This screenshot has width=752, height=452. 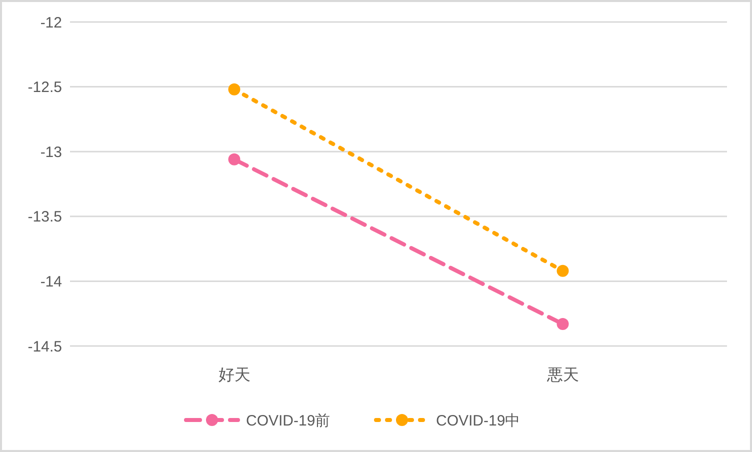 I want to click on y-tick-label: -13, so click(x=51, y=152).